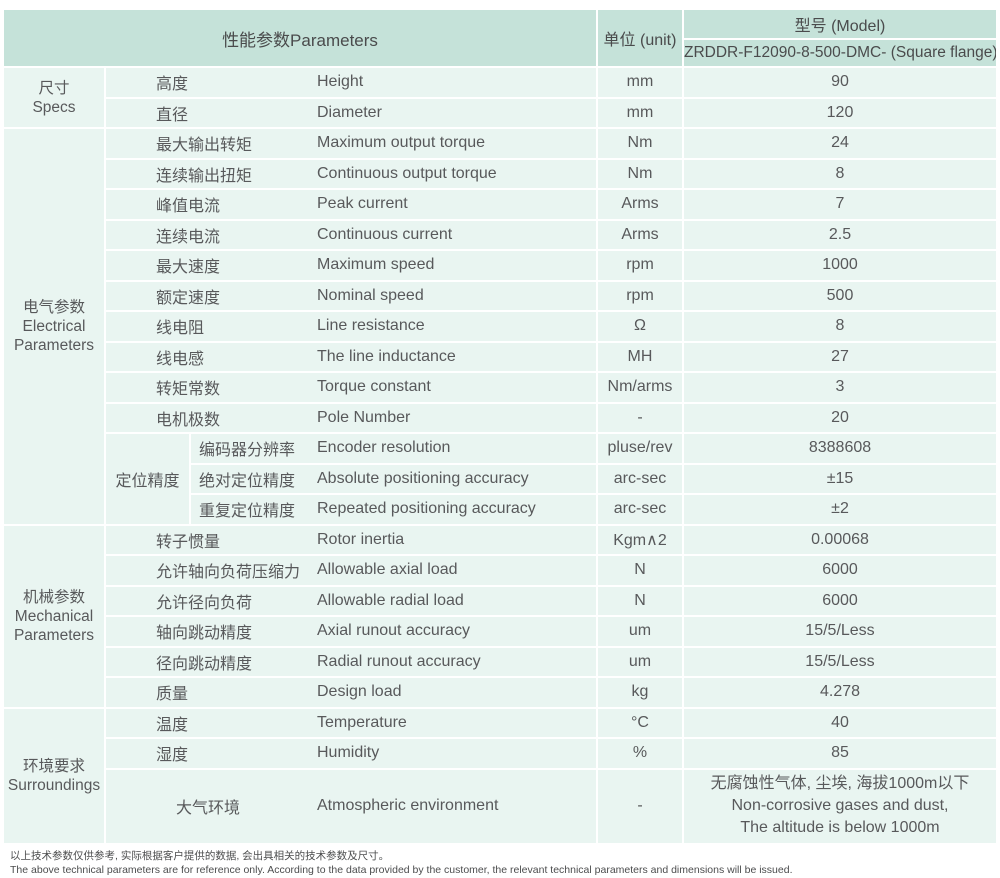  I want to click on table-row: 最大速度 Maximum speed rpm 1000, so click(500, 265).